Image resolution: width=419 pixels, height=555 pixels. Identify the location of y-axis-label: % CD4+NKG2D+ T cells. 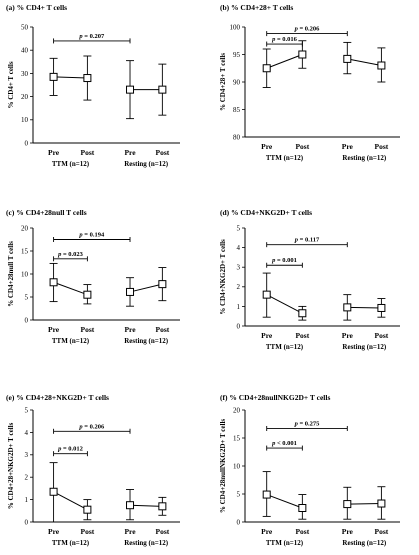
(223, 277).